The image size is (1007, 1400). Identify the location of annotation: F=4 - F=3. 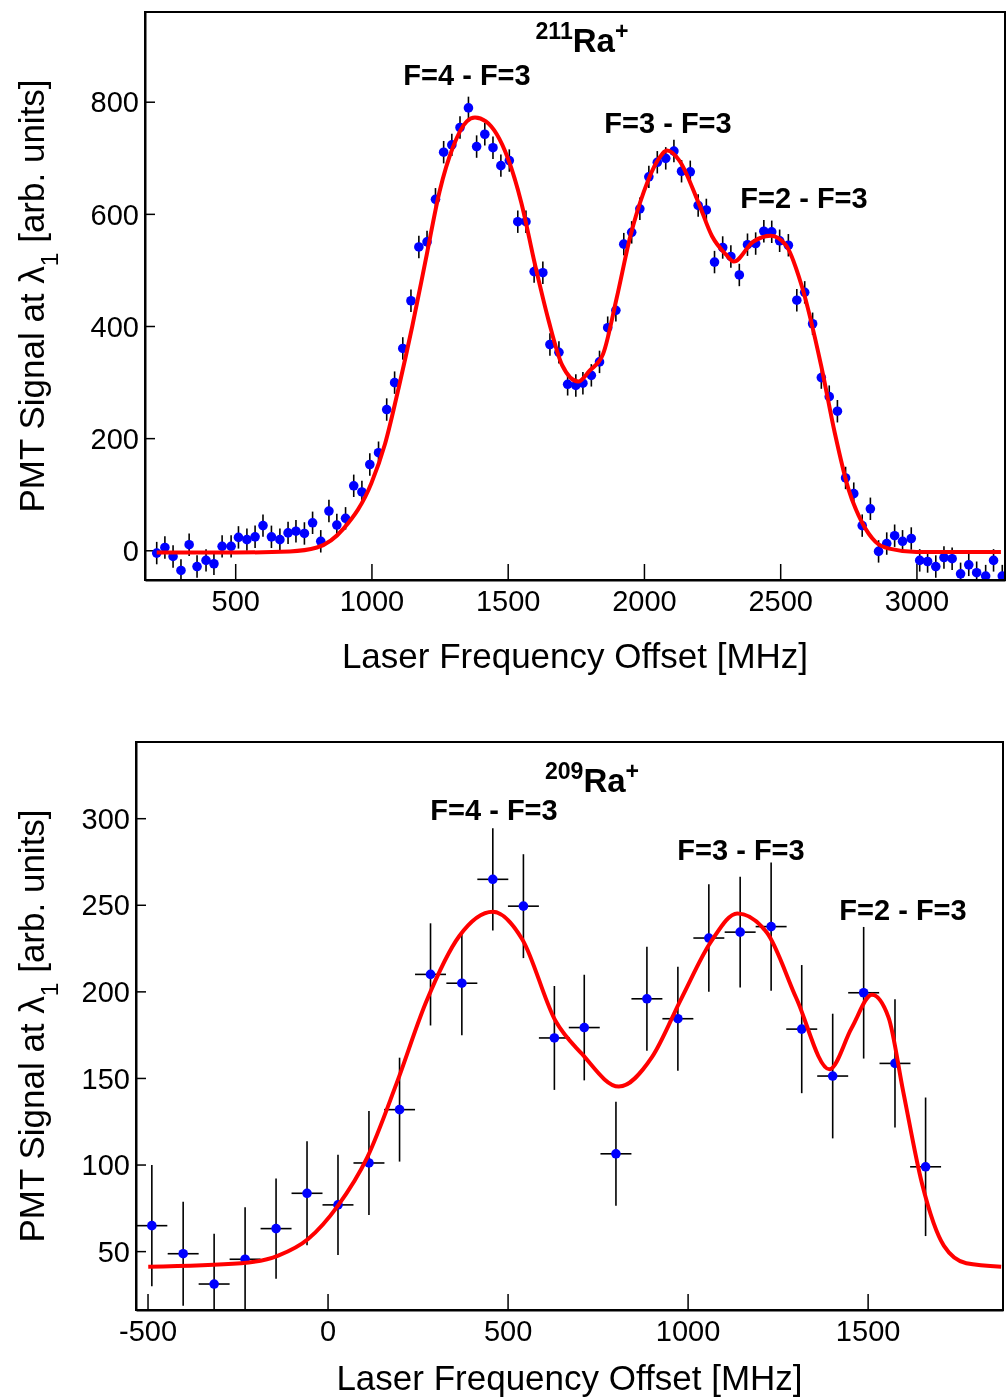
(467, 75).